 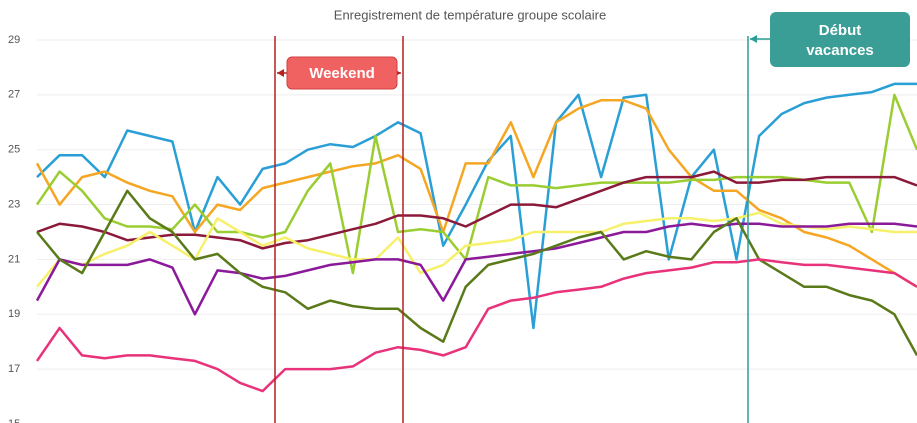 I want to click on arrow-head, so click(x=753, y=39).